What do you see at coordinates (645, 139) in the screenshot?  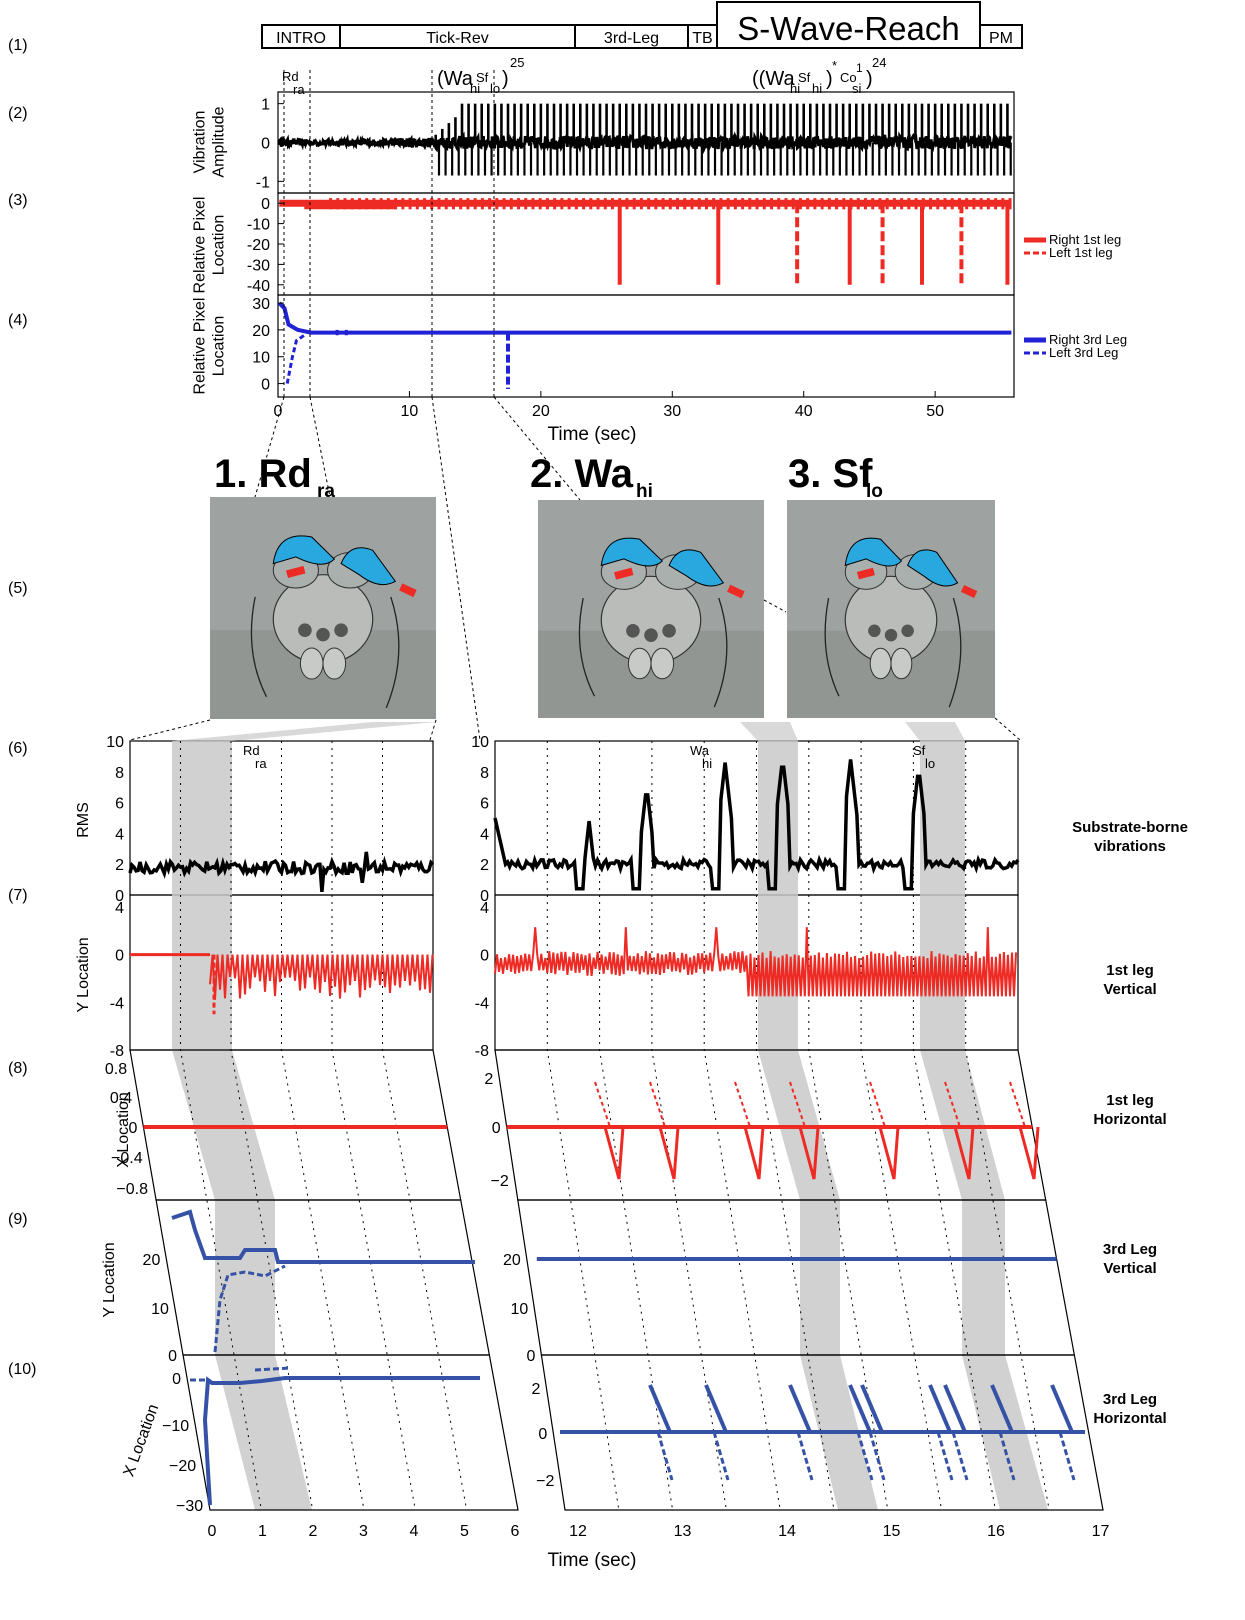 I see `vibration-trace` at bounding box center [645, 139].